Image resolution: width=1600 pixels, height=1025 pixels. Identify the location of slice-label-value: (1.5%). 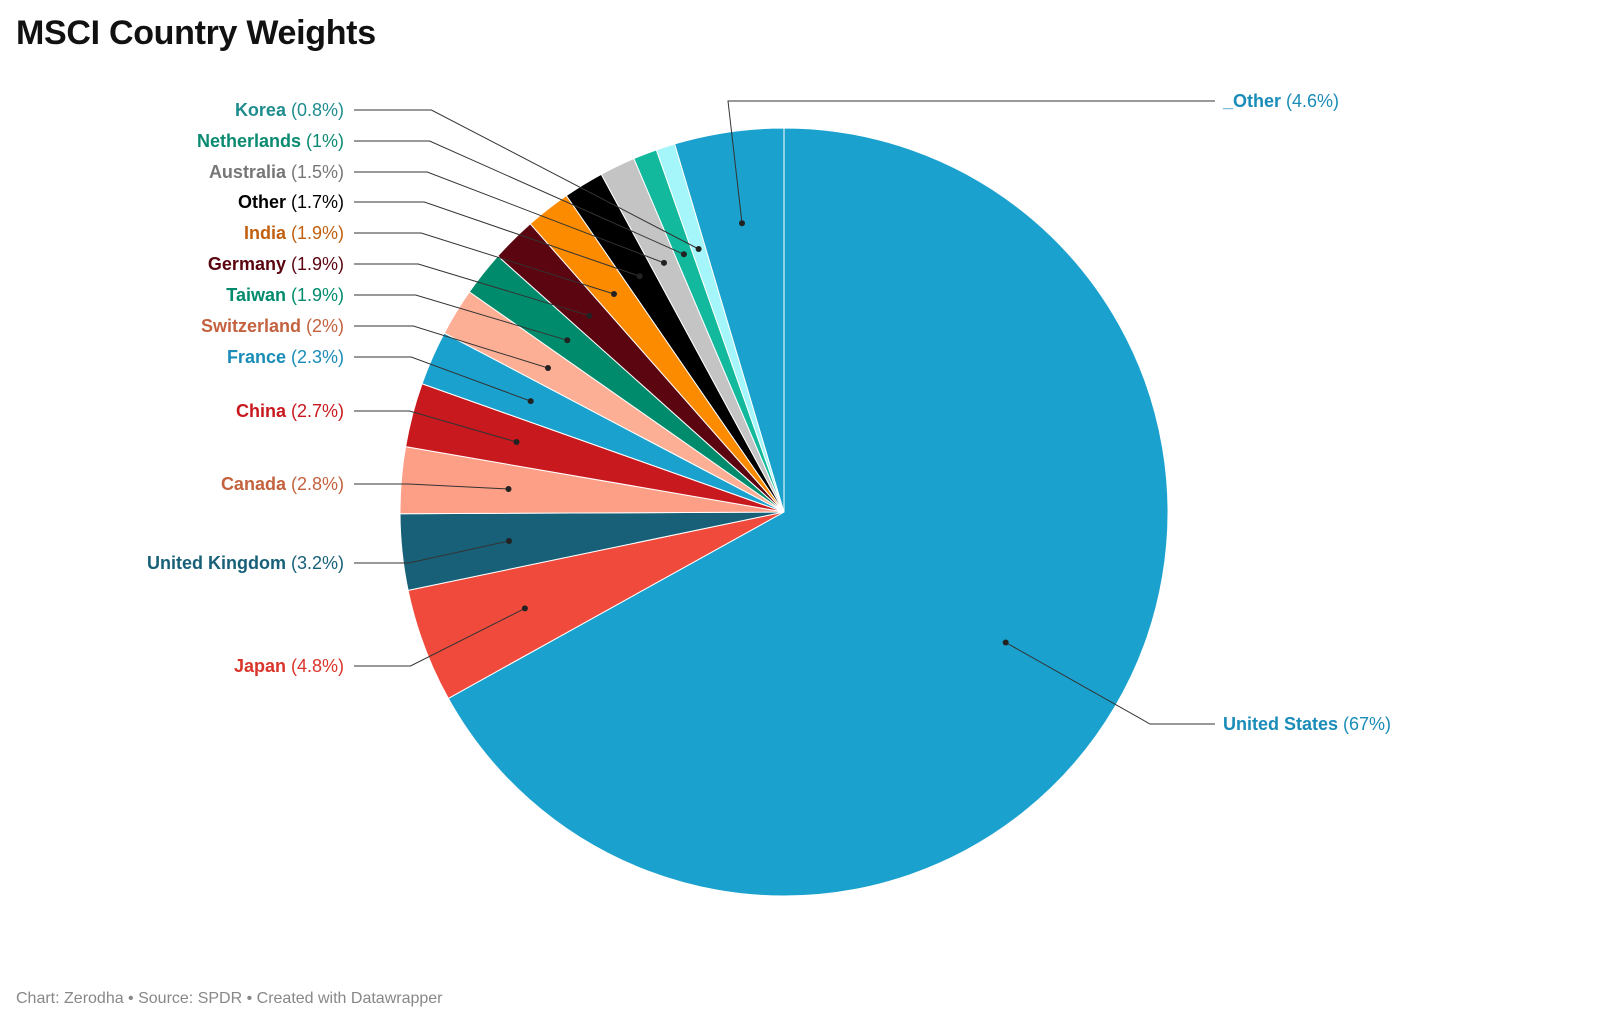
(315, 172).